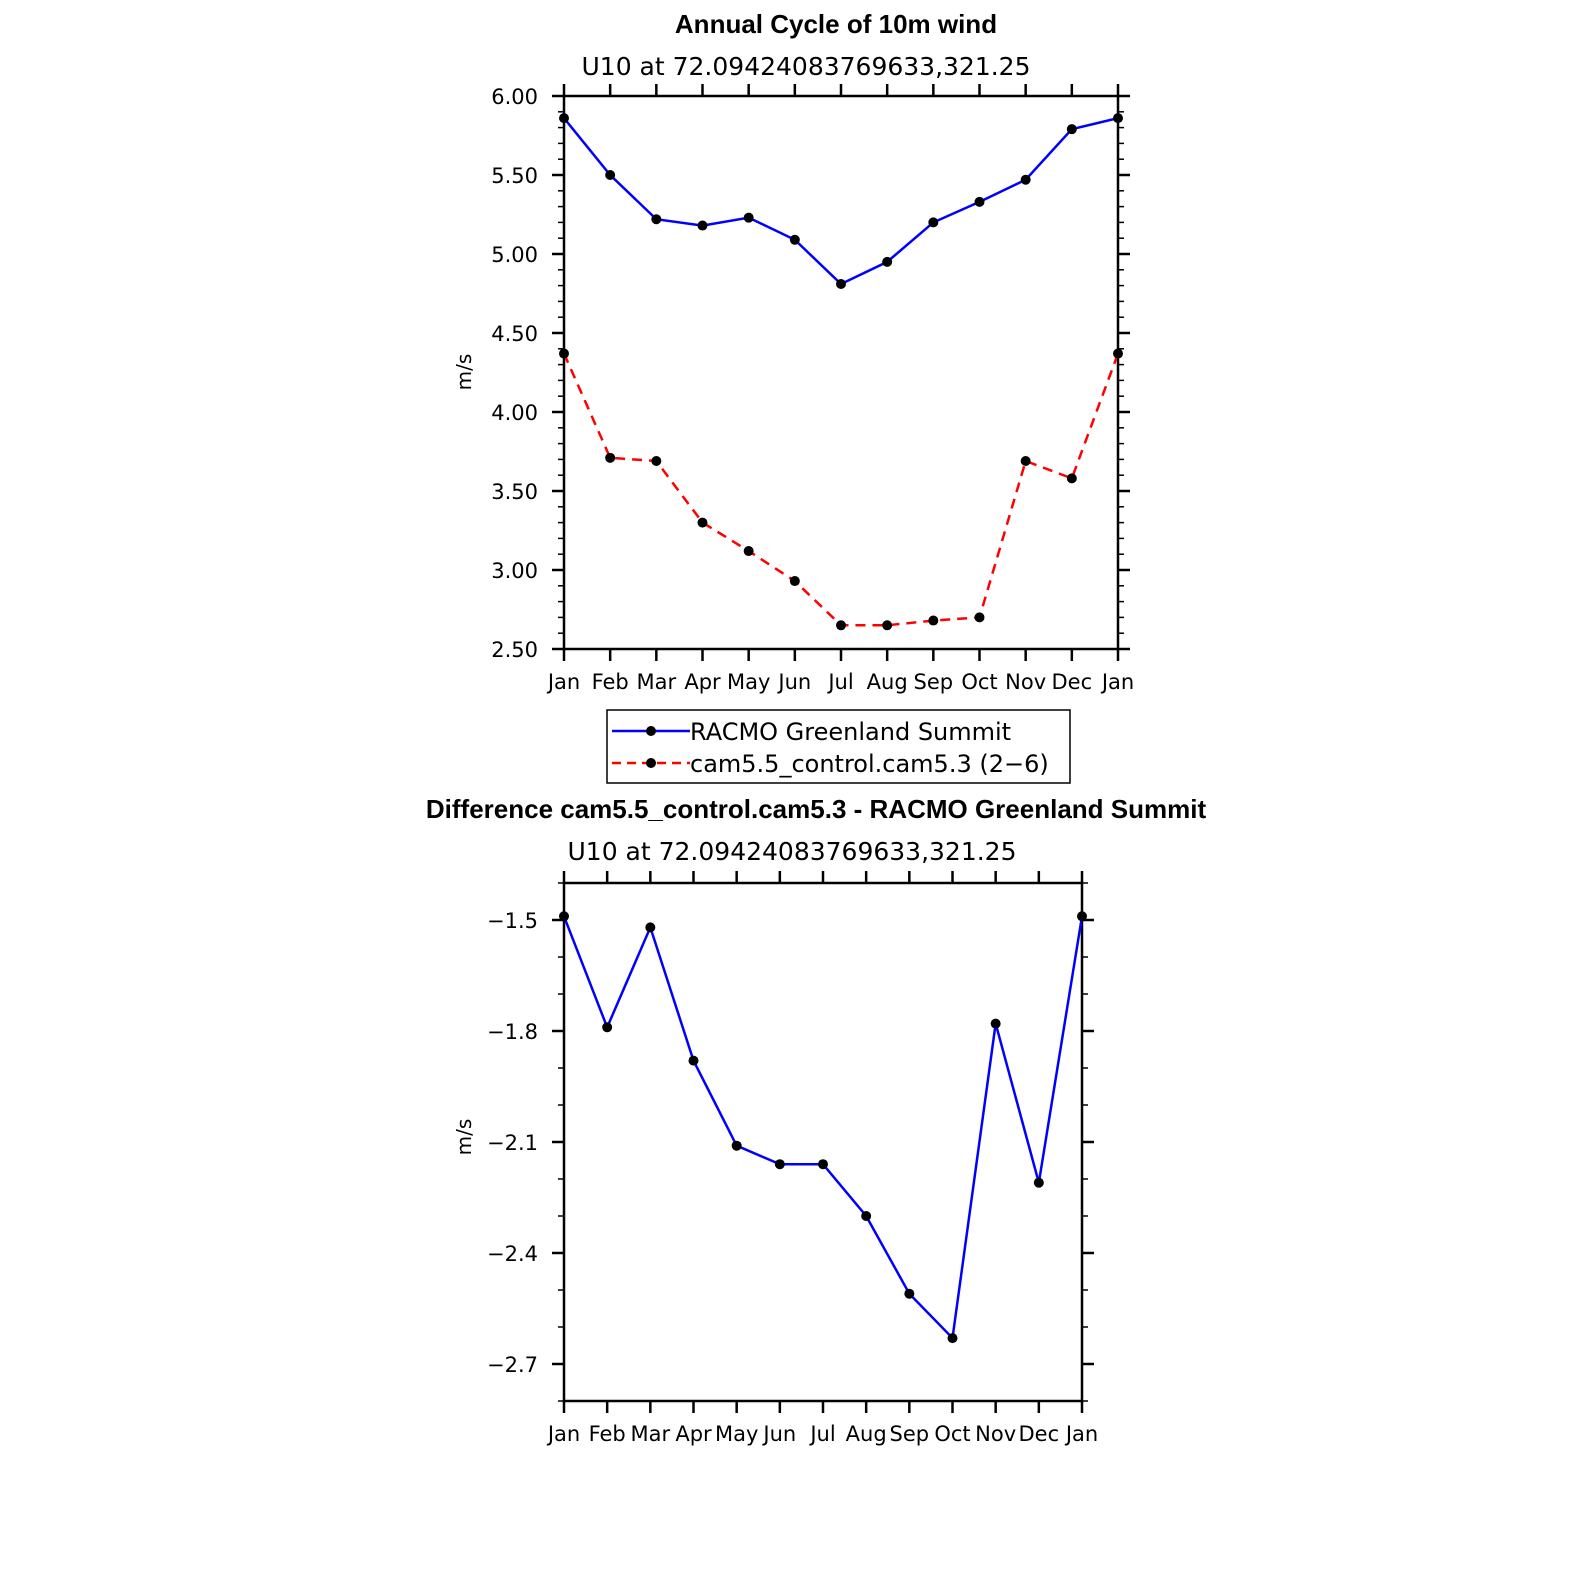 Image resolution: width=1574 pixels, height=1574 pixels. What do you see at coordinates (514, 255) in the screenshot?
I see `y-tick-label: 5.00` at bounding box center [514, 255].